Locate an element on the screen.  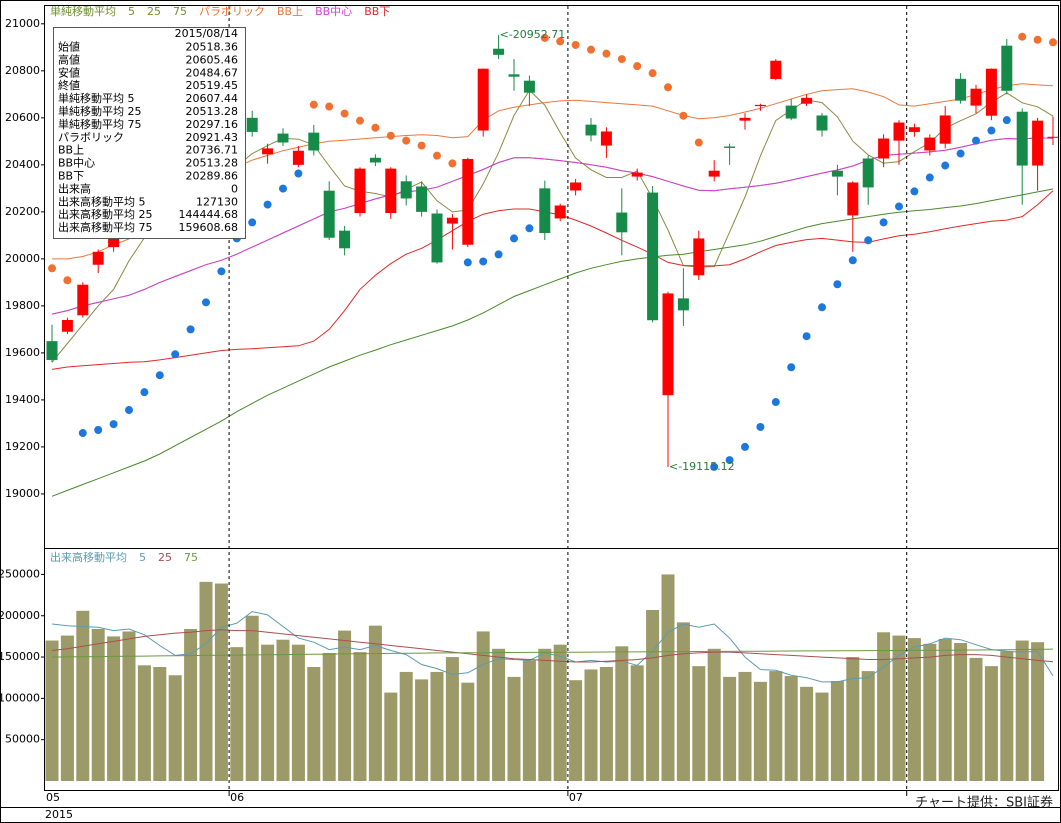
info-value: 20297.16 is located at coordinates (212, 124).